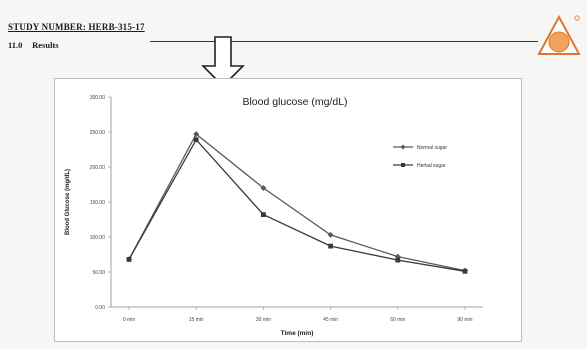 The image size is (587, 349). I want to click on y-tick-label: 300.00, so click(98, 98).